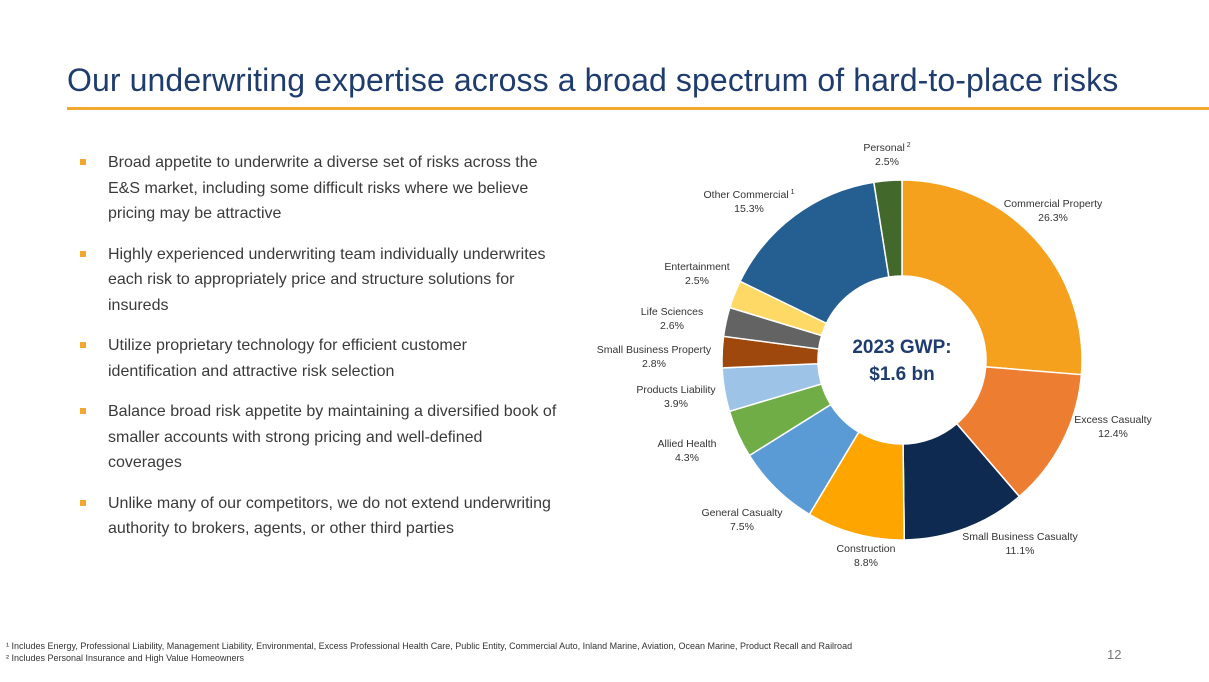 Image resolution: width=1209 pixels, height=682 pixels. What do you see at coordinates (654, 350) in the screenshot?
I see `slice-label: Small Business Property` at bounding box center [654, 350].